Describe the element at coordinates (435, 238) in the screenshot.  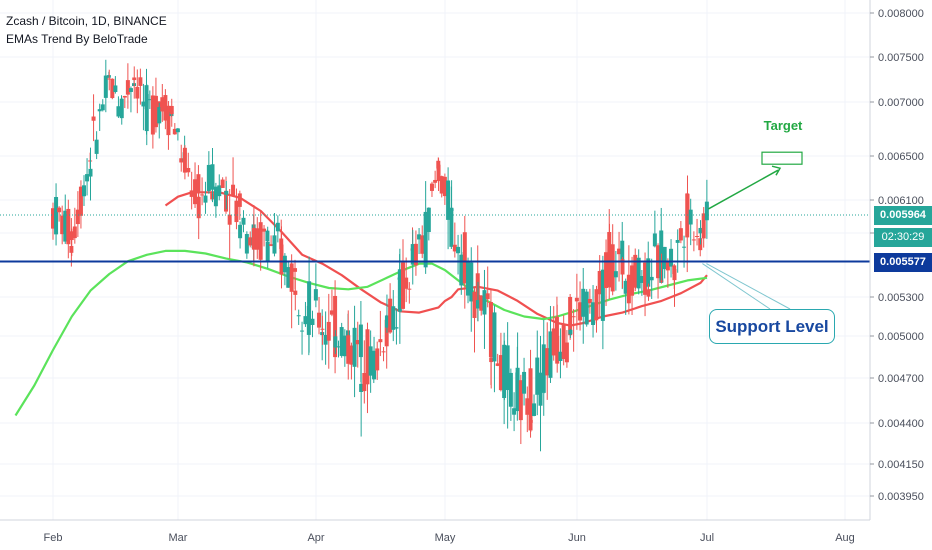
I see `price-levels` at that location.